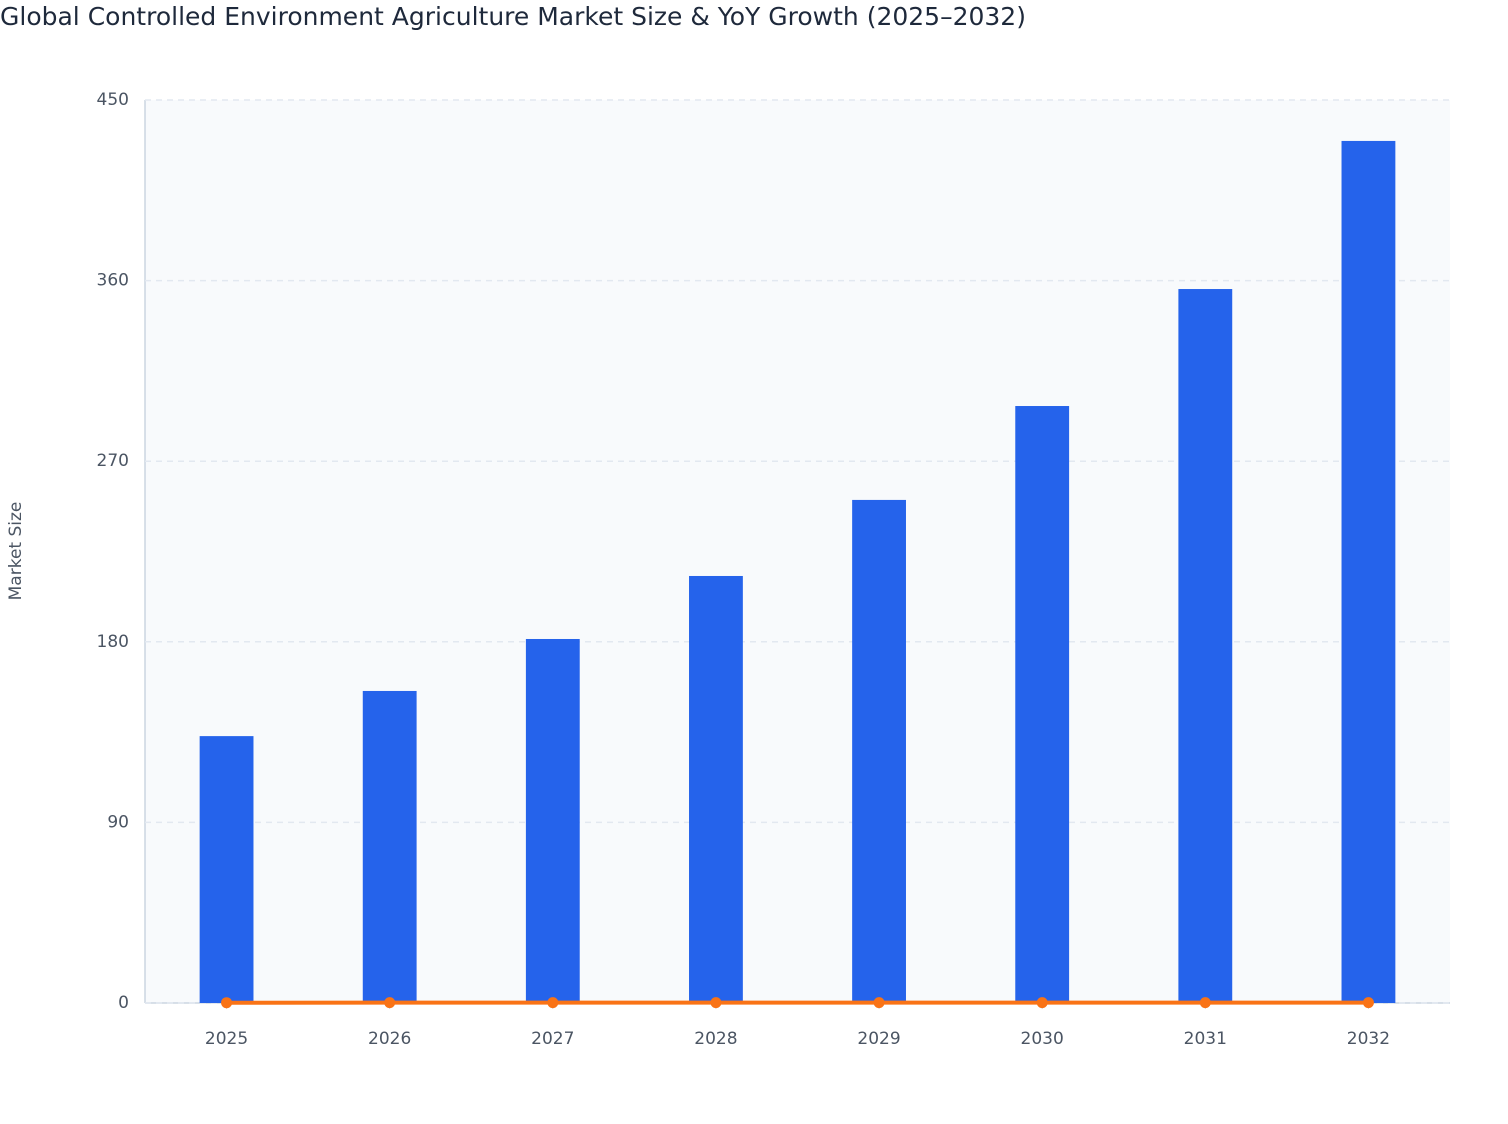 The image size is (1508, 1124). What do you see at coordinates (878, 1039) in the screenshot?
I see `x-tick-label: 2029` at bounding box center [878, 1039].